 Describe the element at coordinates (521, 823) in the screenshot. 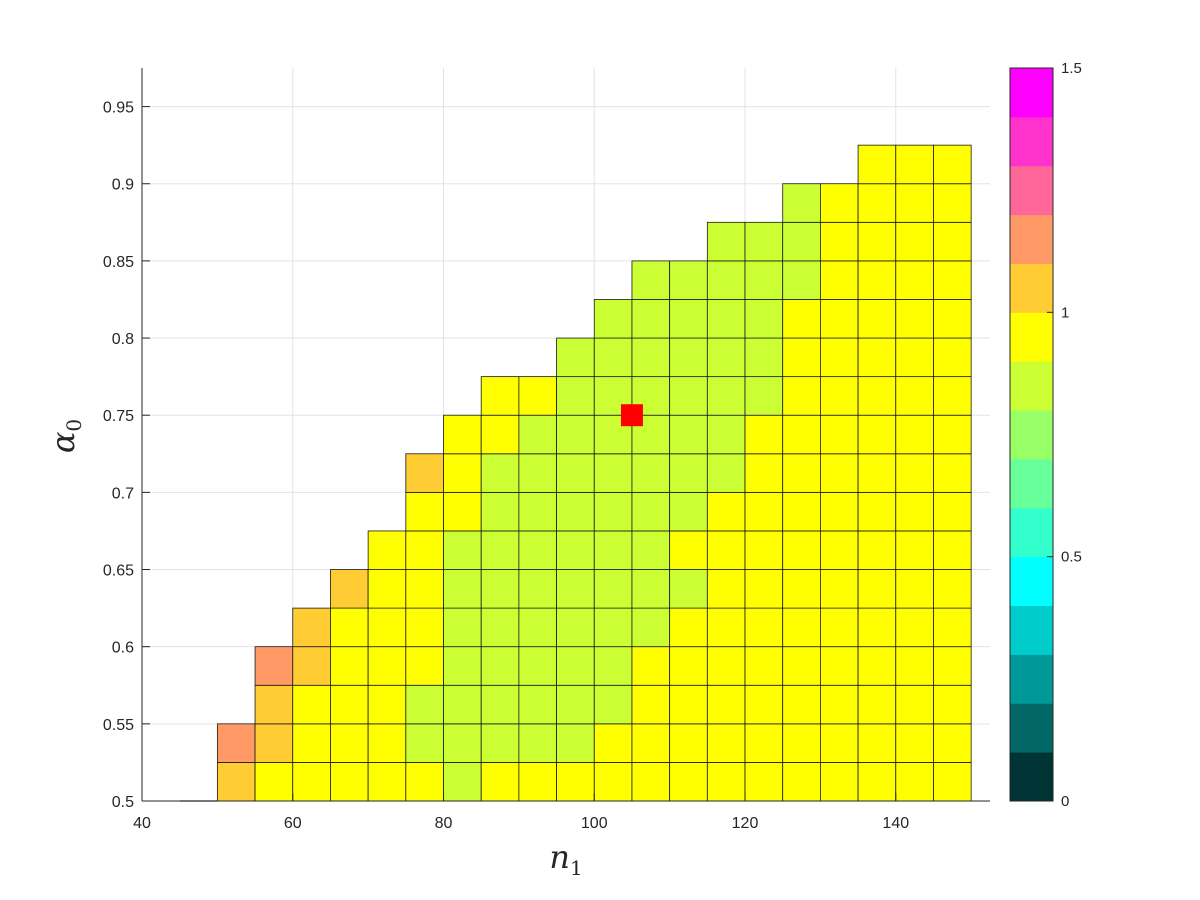

I see `x-tick-labels: 40 60 80 100 120 140` at that location.